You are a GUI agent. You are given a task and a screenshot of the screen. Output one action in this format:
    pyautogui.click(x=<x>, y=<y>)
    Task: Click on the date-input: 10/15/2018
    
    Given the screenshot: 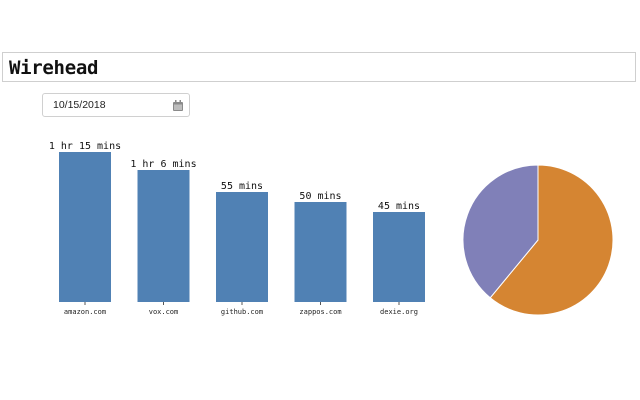 What is the action you would take?
    pyautogui.click(x=116, y=105)
    